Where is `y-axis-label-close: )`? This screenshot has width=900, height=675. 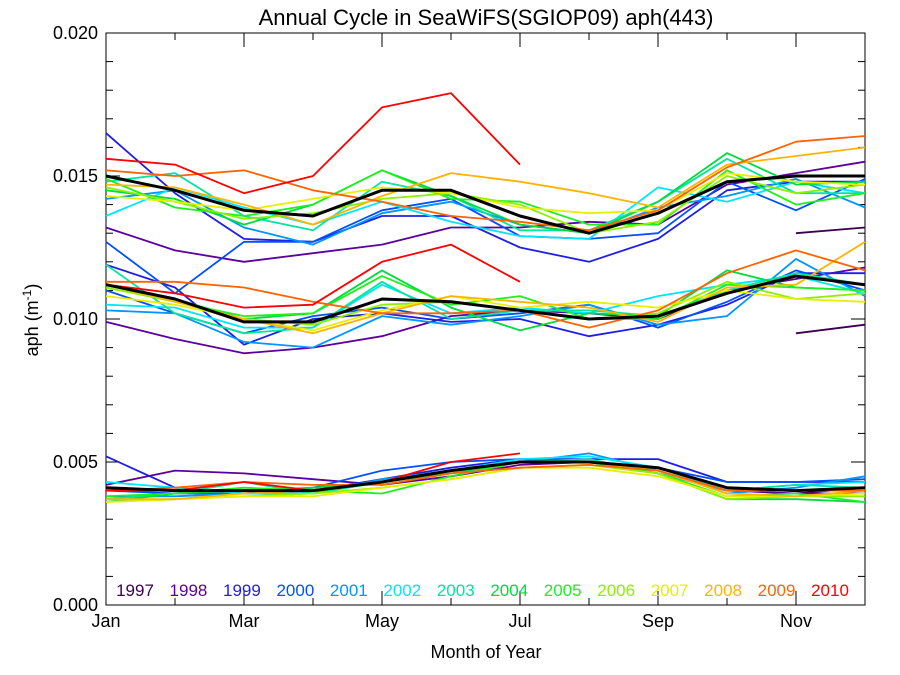 y-axis-label-close: ) is located at coordinates (32, 287).